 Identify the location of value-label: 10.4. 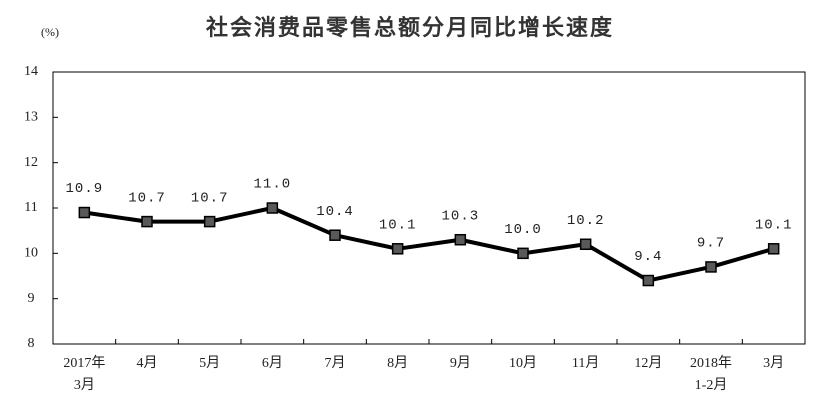
(335, 212).